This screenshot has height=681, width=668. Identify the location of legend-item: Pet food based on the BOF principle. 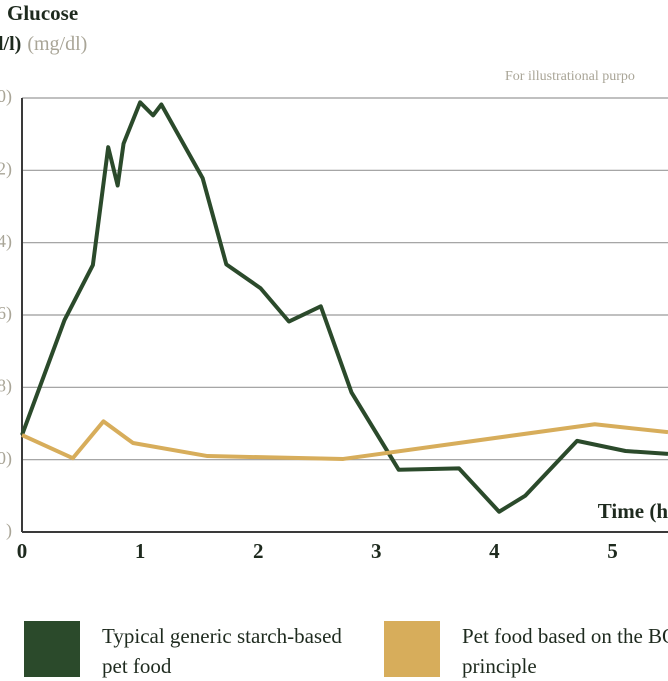
(526, 651).